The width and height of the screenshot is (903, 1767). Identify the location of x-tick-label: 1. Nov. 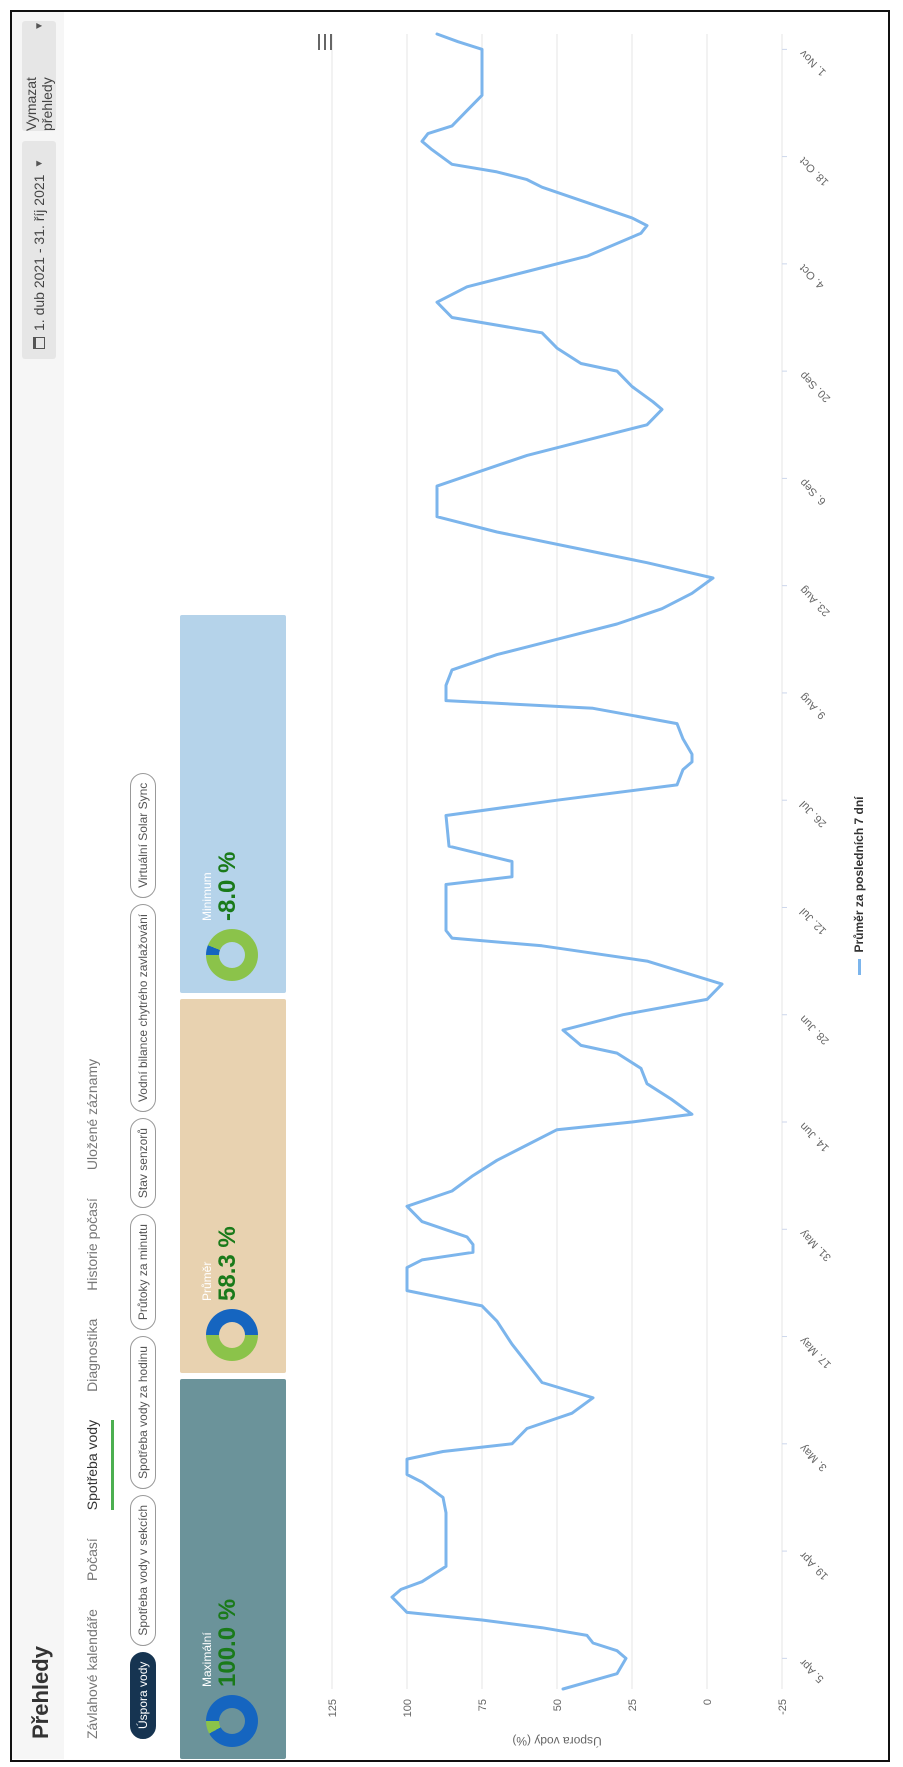
(812, 62).